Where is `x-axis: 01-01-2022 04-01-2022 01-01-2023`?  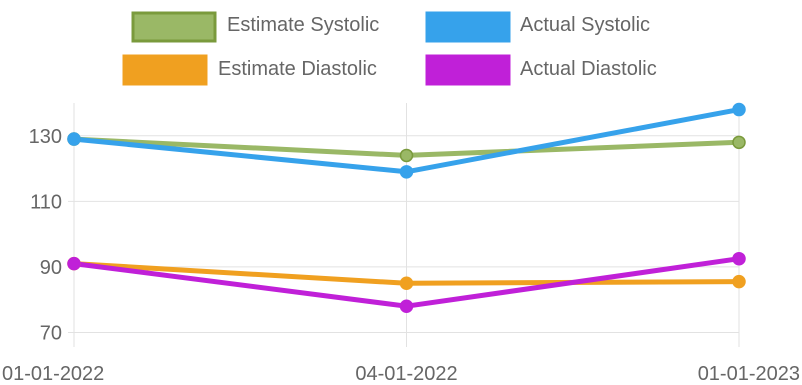 x-axis: 01-01-2022 04-01-2022 01-01-2023 is located at coordinates (401, 374).